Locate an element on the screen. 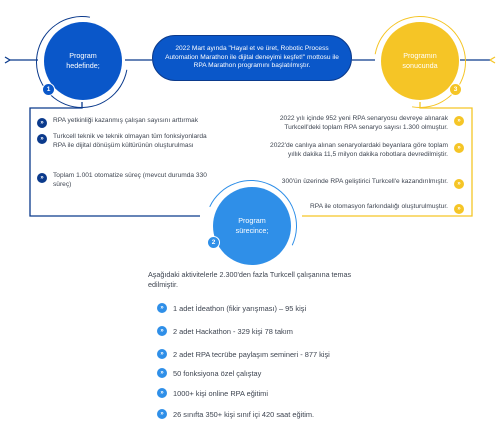 The height and width of the screenshot is (432, 503). program-process-circle: Program sürecince; is located at coordinates (252, 226).